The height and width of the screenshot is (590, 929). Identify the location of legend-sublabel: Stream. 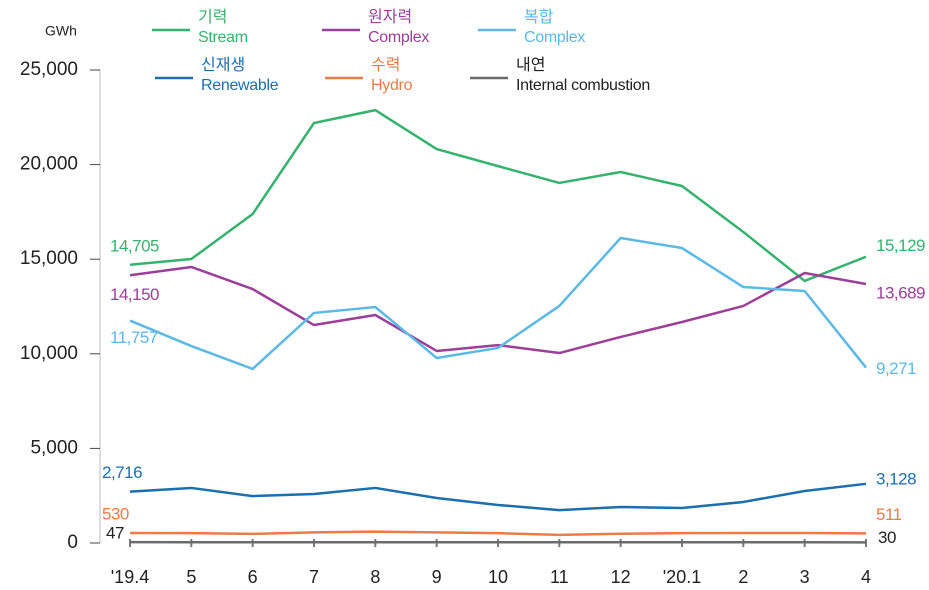
(223, 37).